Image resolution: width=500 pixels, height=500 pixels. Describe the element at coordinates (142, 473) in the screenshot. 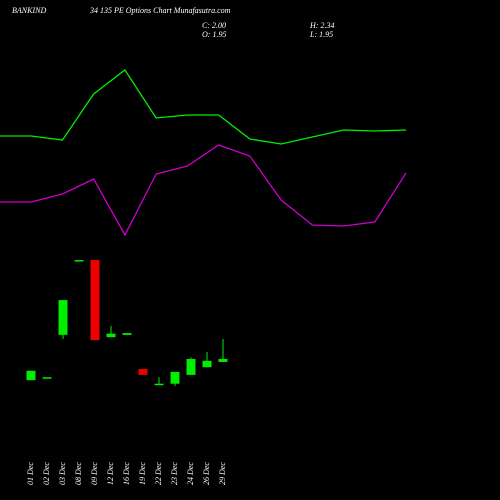

I see `x-tick-label: 19 Dec` at that location.